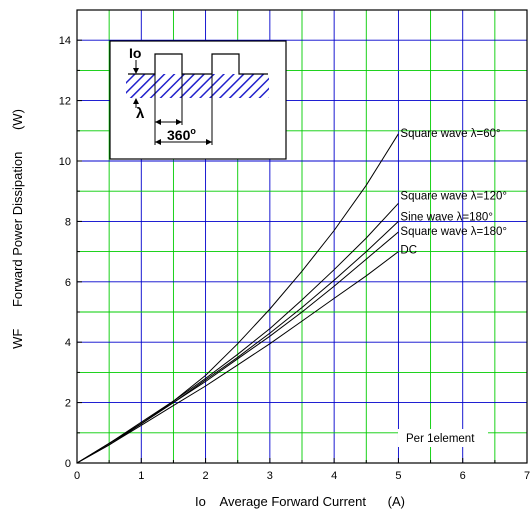  I want to click on y-tick-label: 4, so click(68, 343).